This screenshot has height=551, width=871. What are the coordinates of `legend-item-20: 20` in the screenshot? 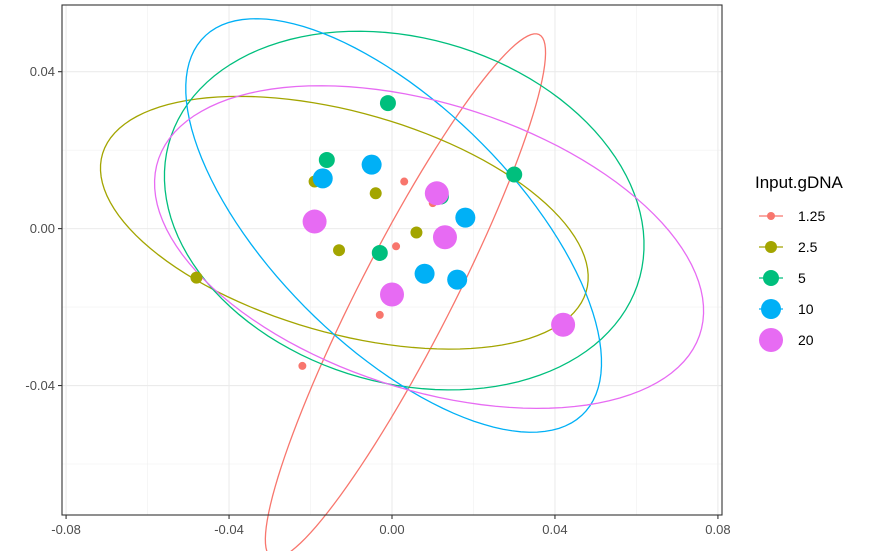 It's located at (786, 340).